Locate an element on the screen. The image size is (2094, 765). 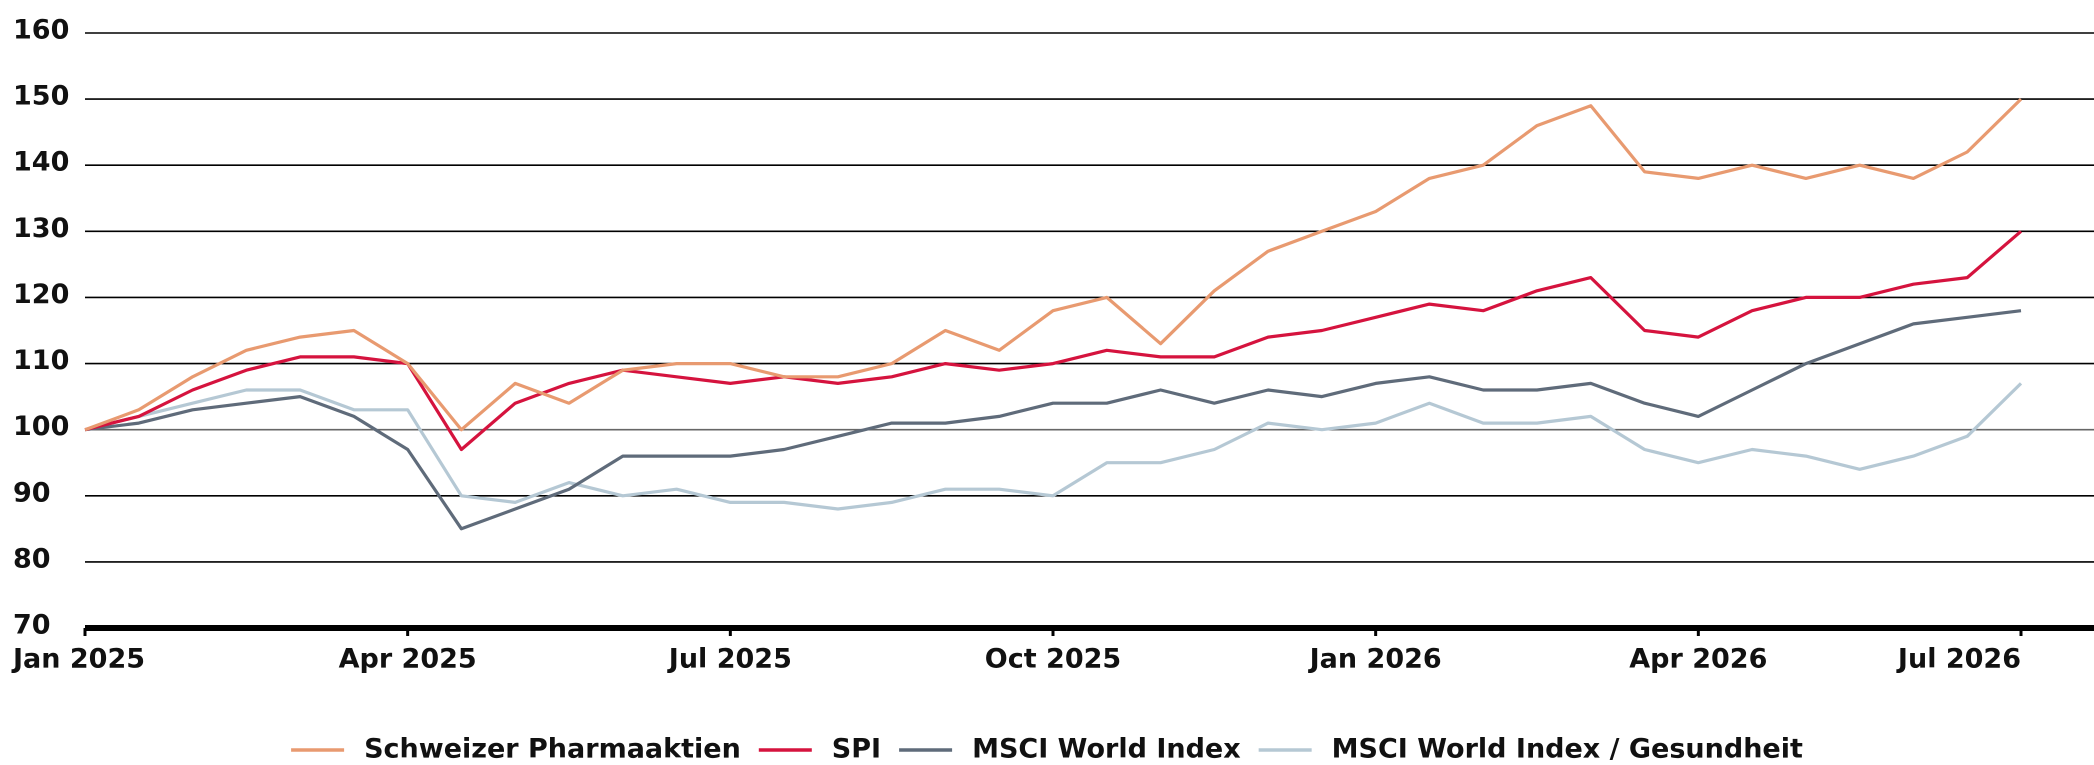
legend-label: Schweizer Pharmaaktien is located at coordinates (552, 749).